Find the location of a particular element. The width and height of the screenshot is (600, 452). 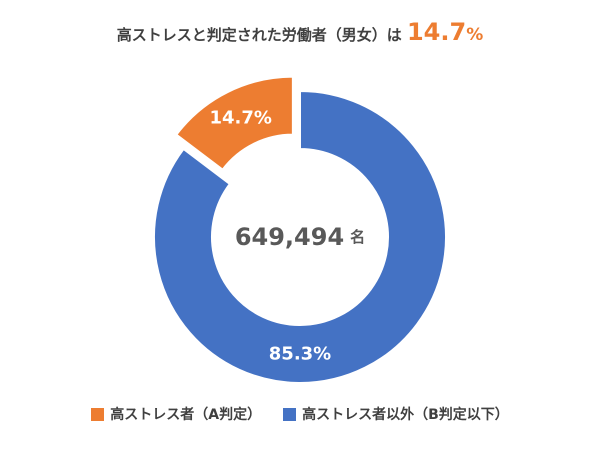

chart-title: 高ストレスと判定された労働者（男女）は 14.7% is located at coordinates (300, 32).